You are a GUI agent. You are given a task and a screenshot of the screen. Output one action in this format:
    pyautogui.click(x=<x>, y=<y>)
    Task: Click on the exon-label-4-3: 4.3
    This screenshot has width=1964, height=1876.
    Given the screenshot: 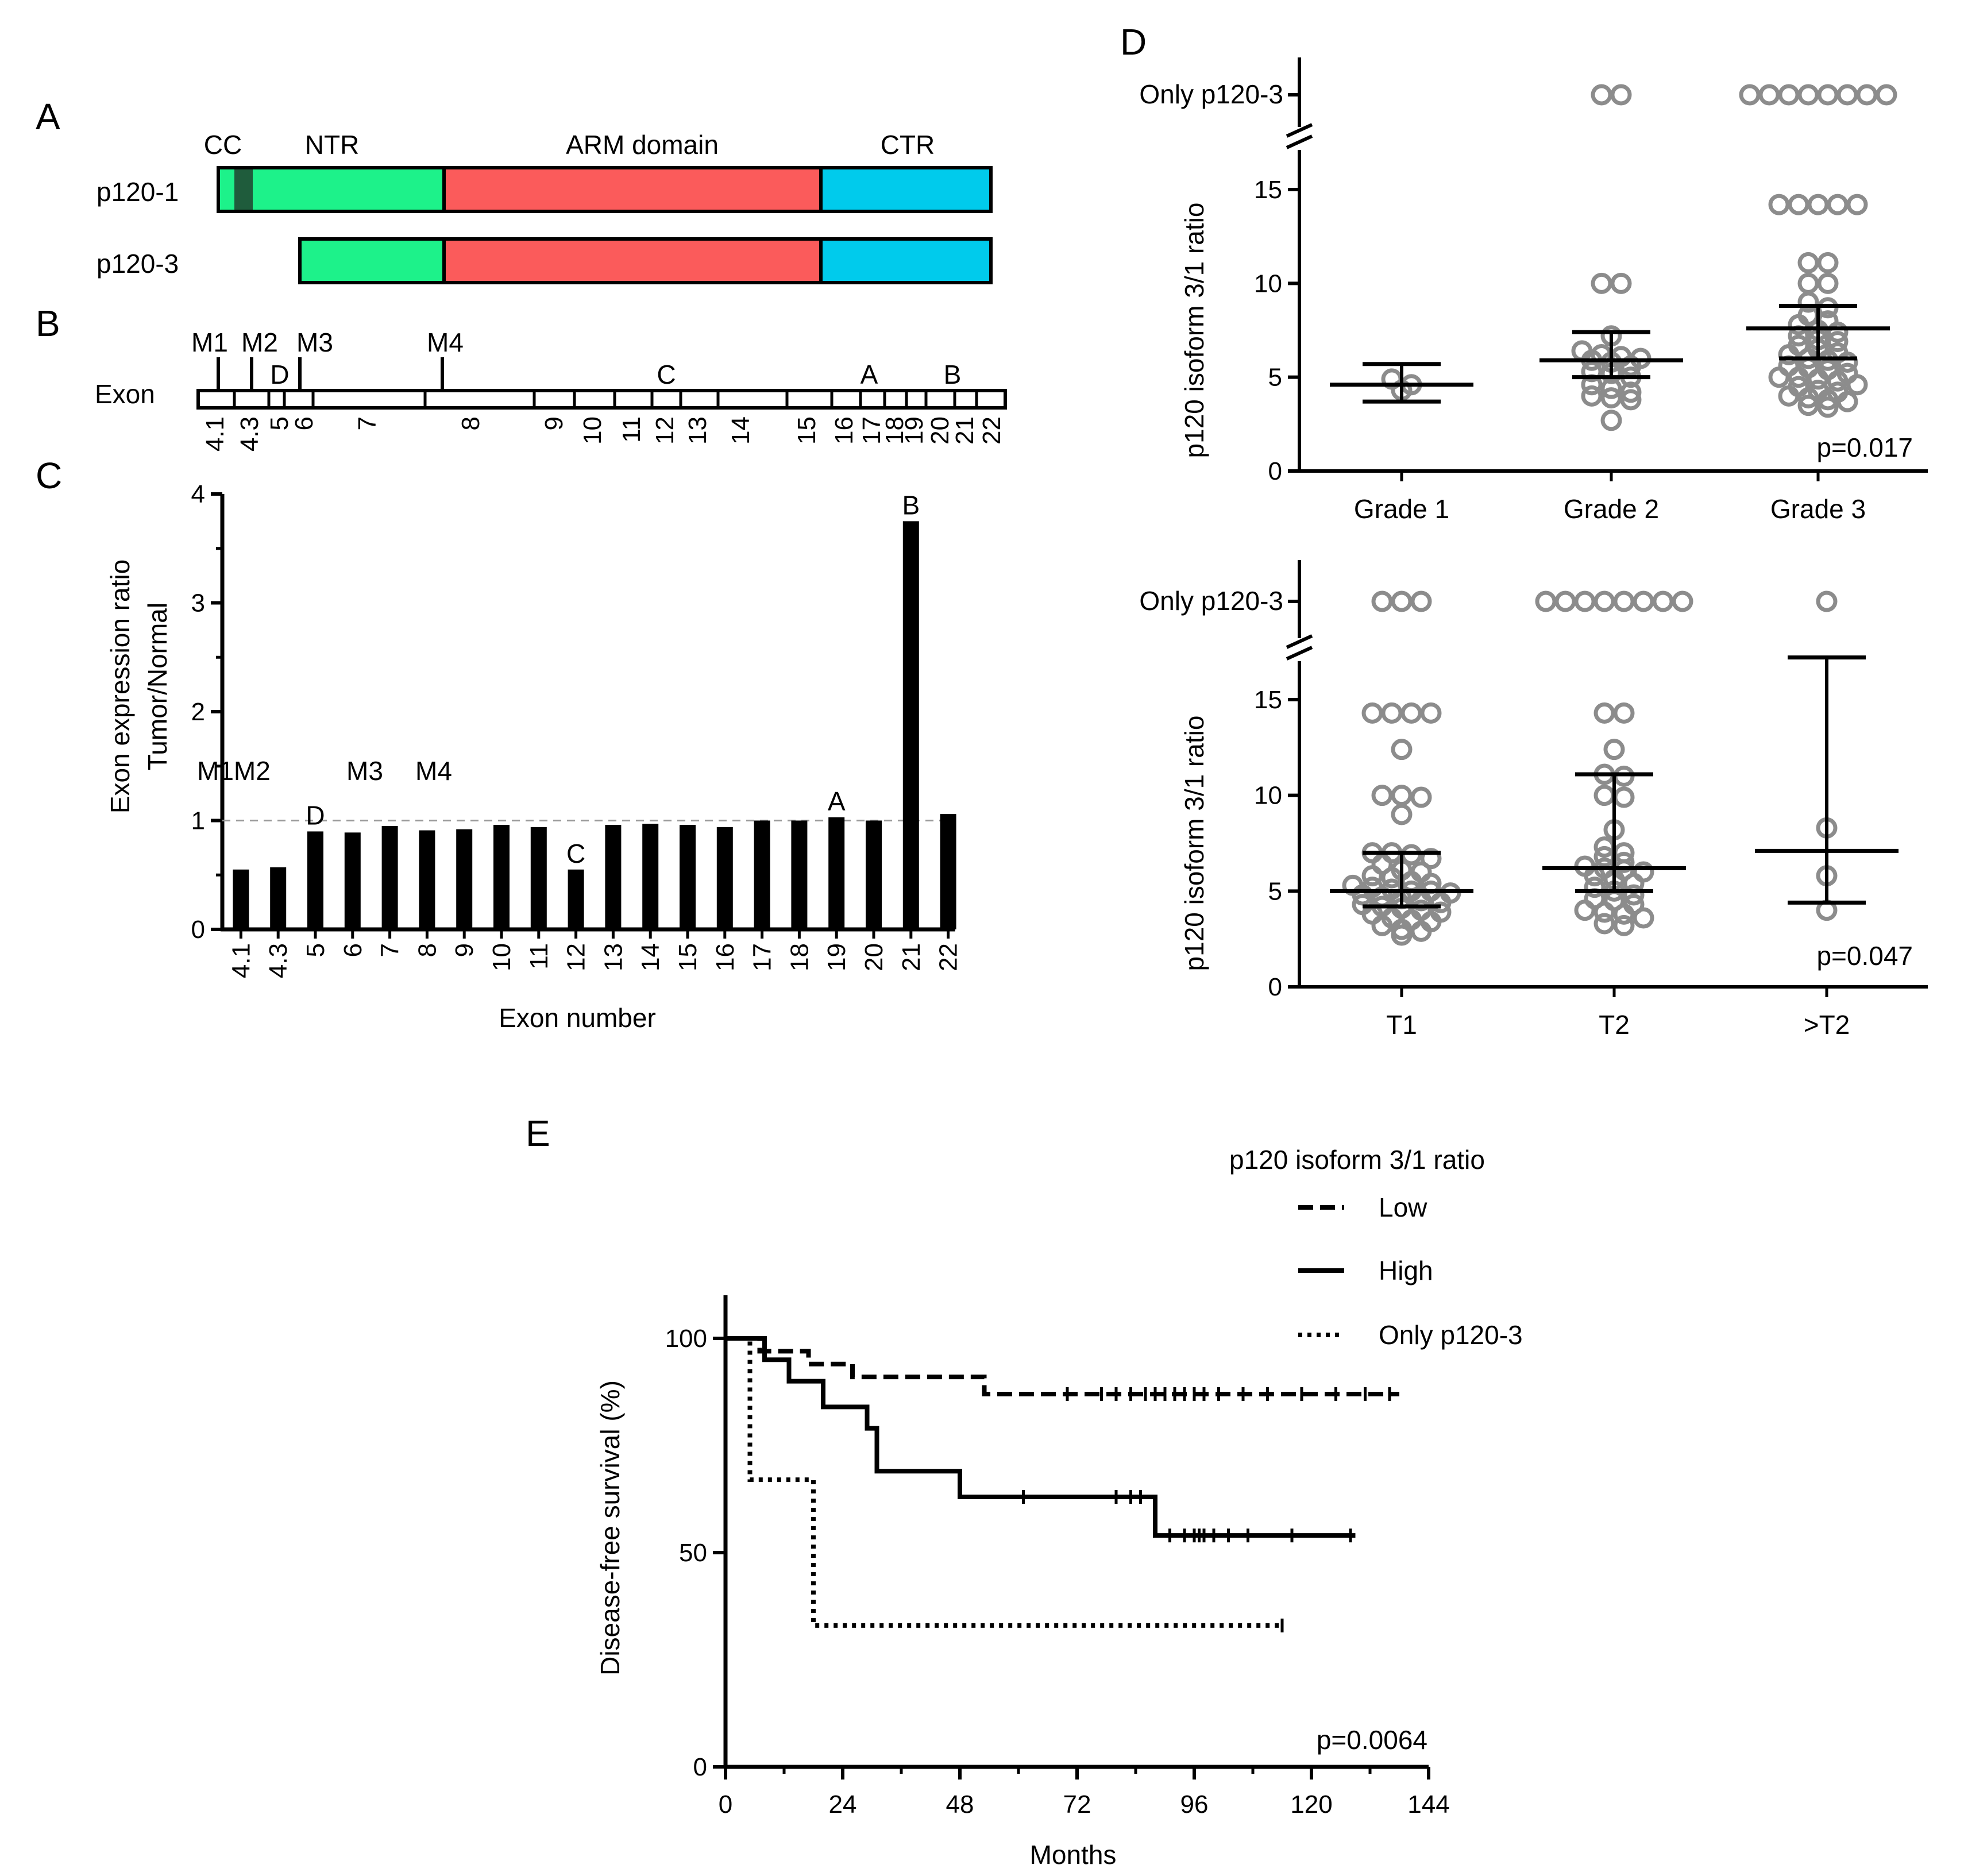 What is the action you would take?
    pyautogui.click(x=250, y=434)
    